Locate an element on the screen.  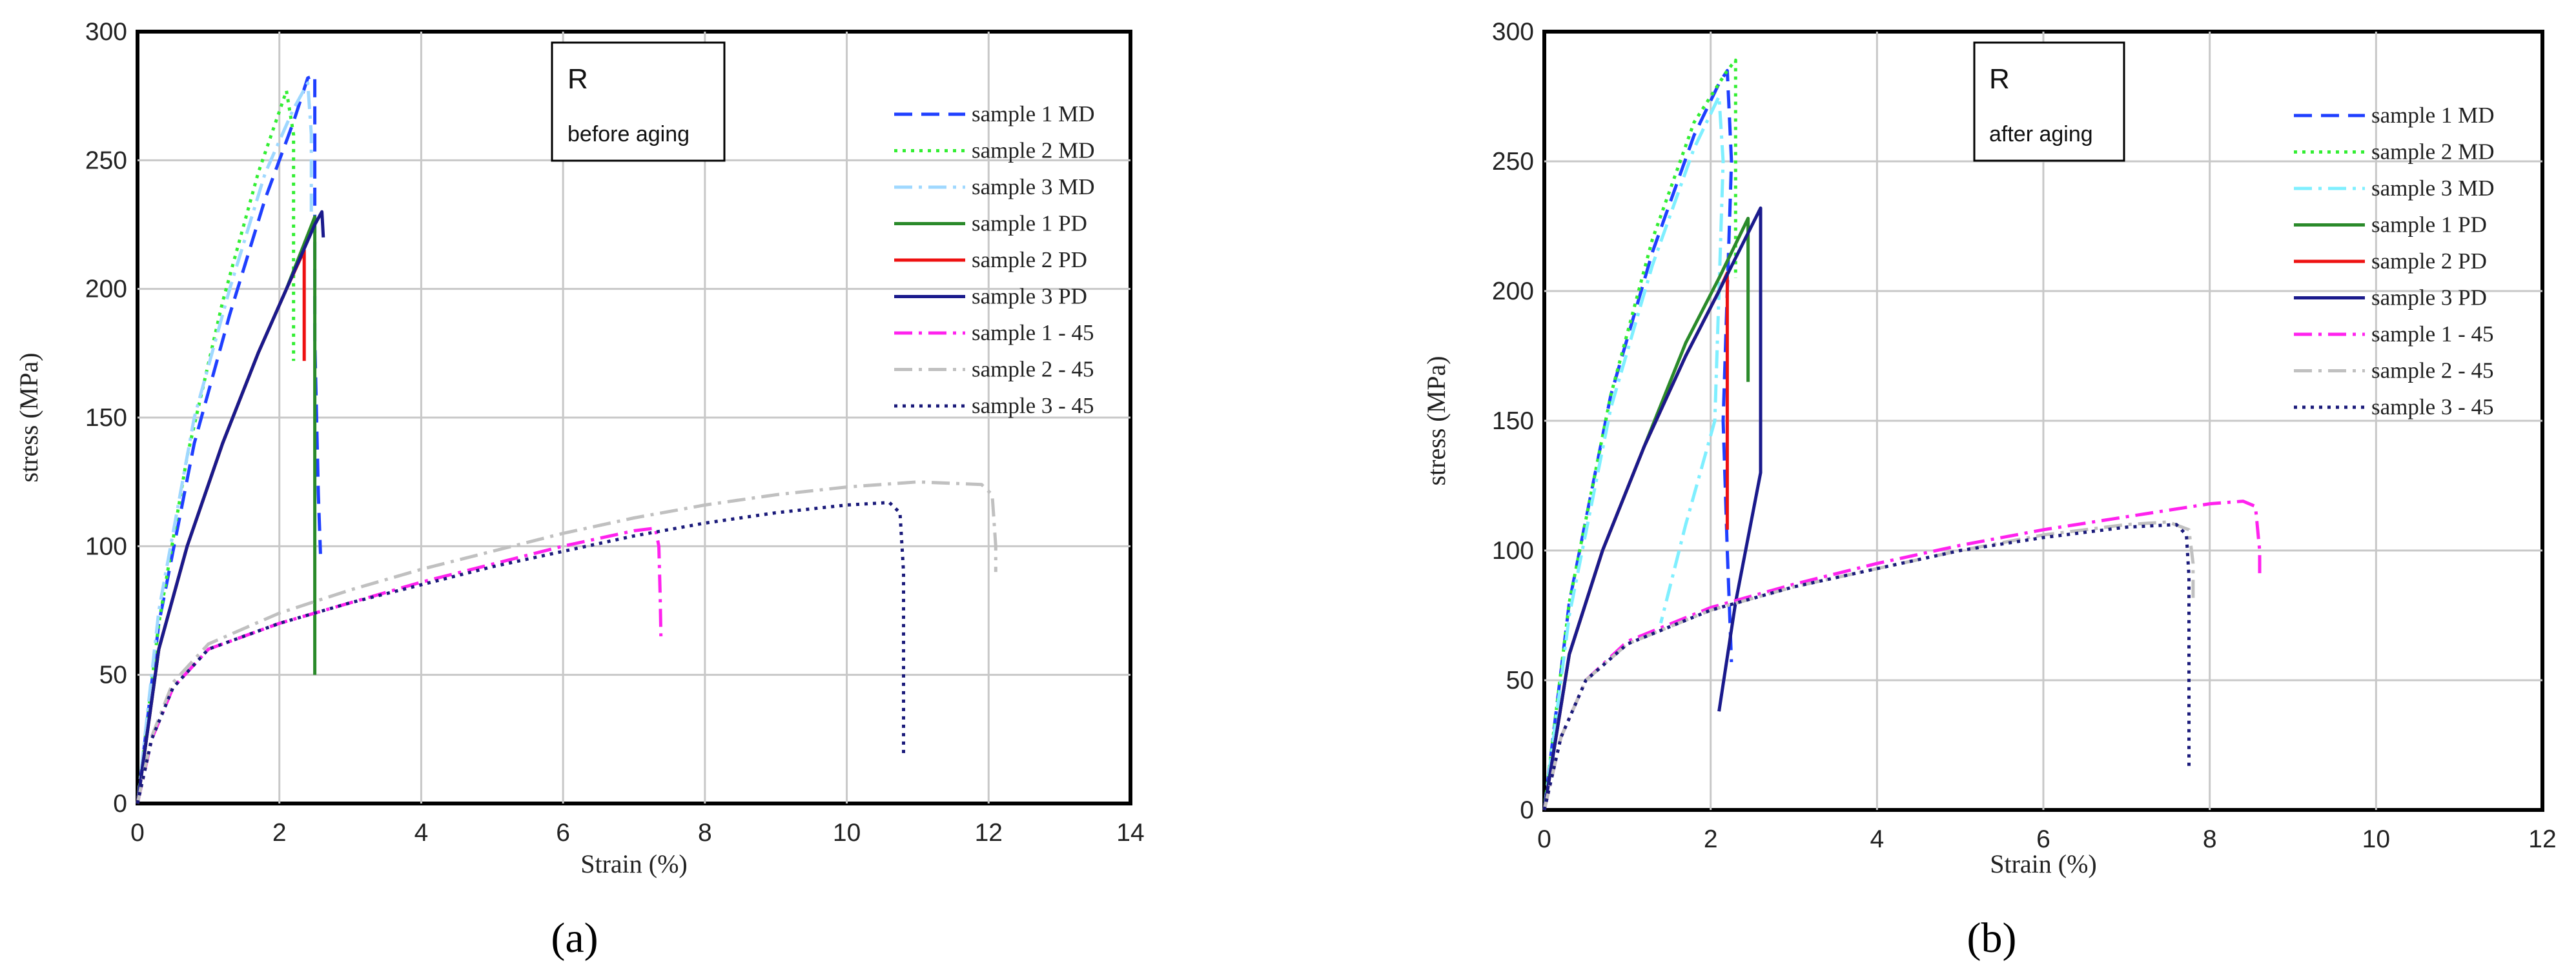
series-line-sample-2---45 is located at coordinates (567, 642).